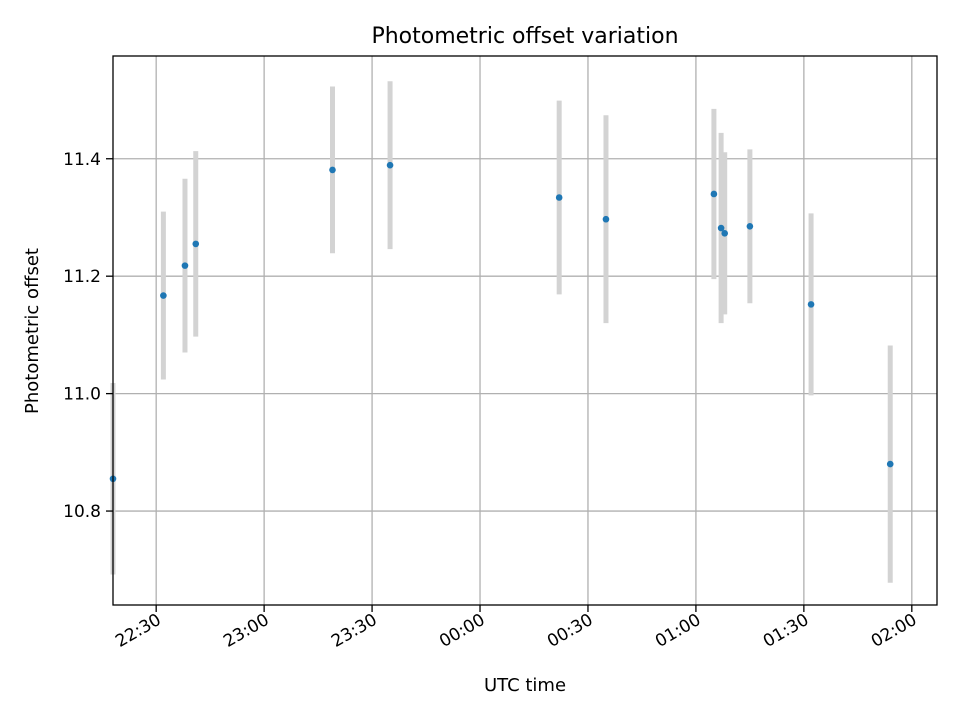 This screenshot has height=720, width=960. I want to click on x-tick-label: 00:30, so click(570, 631).